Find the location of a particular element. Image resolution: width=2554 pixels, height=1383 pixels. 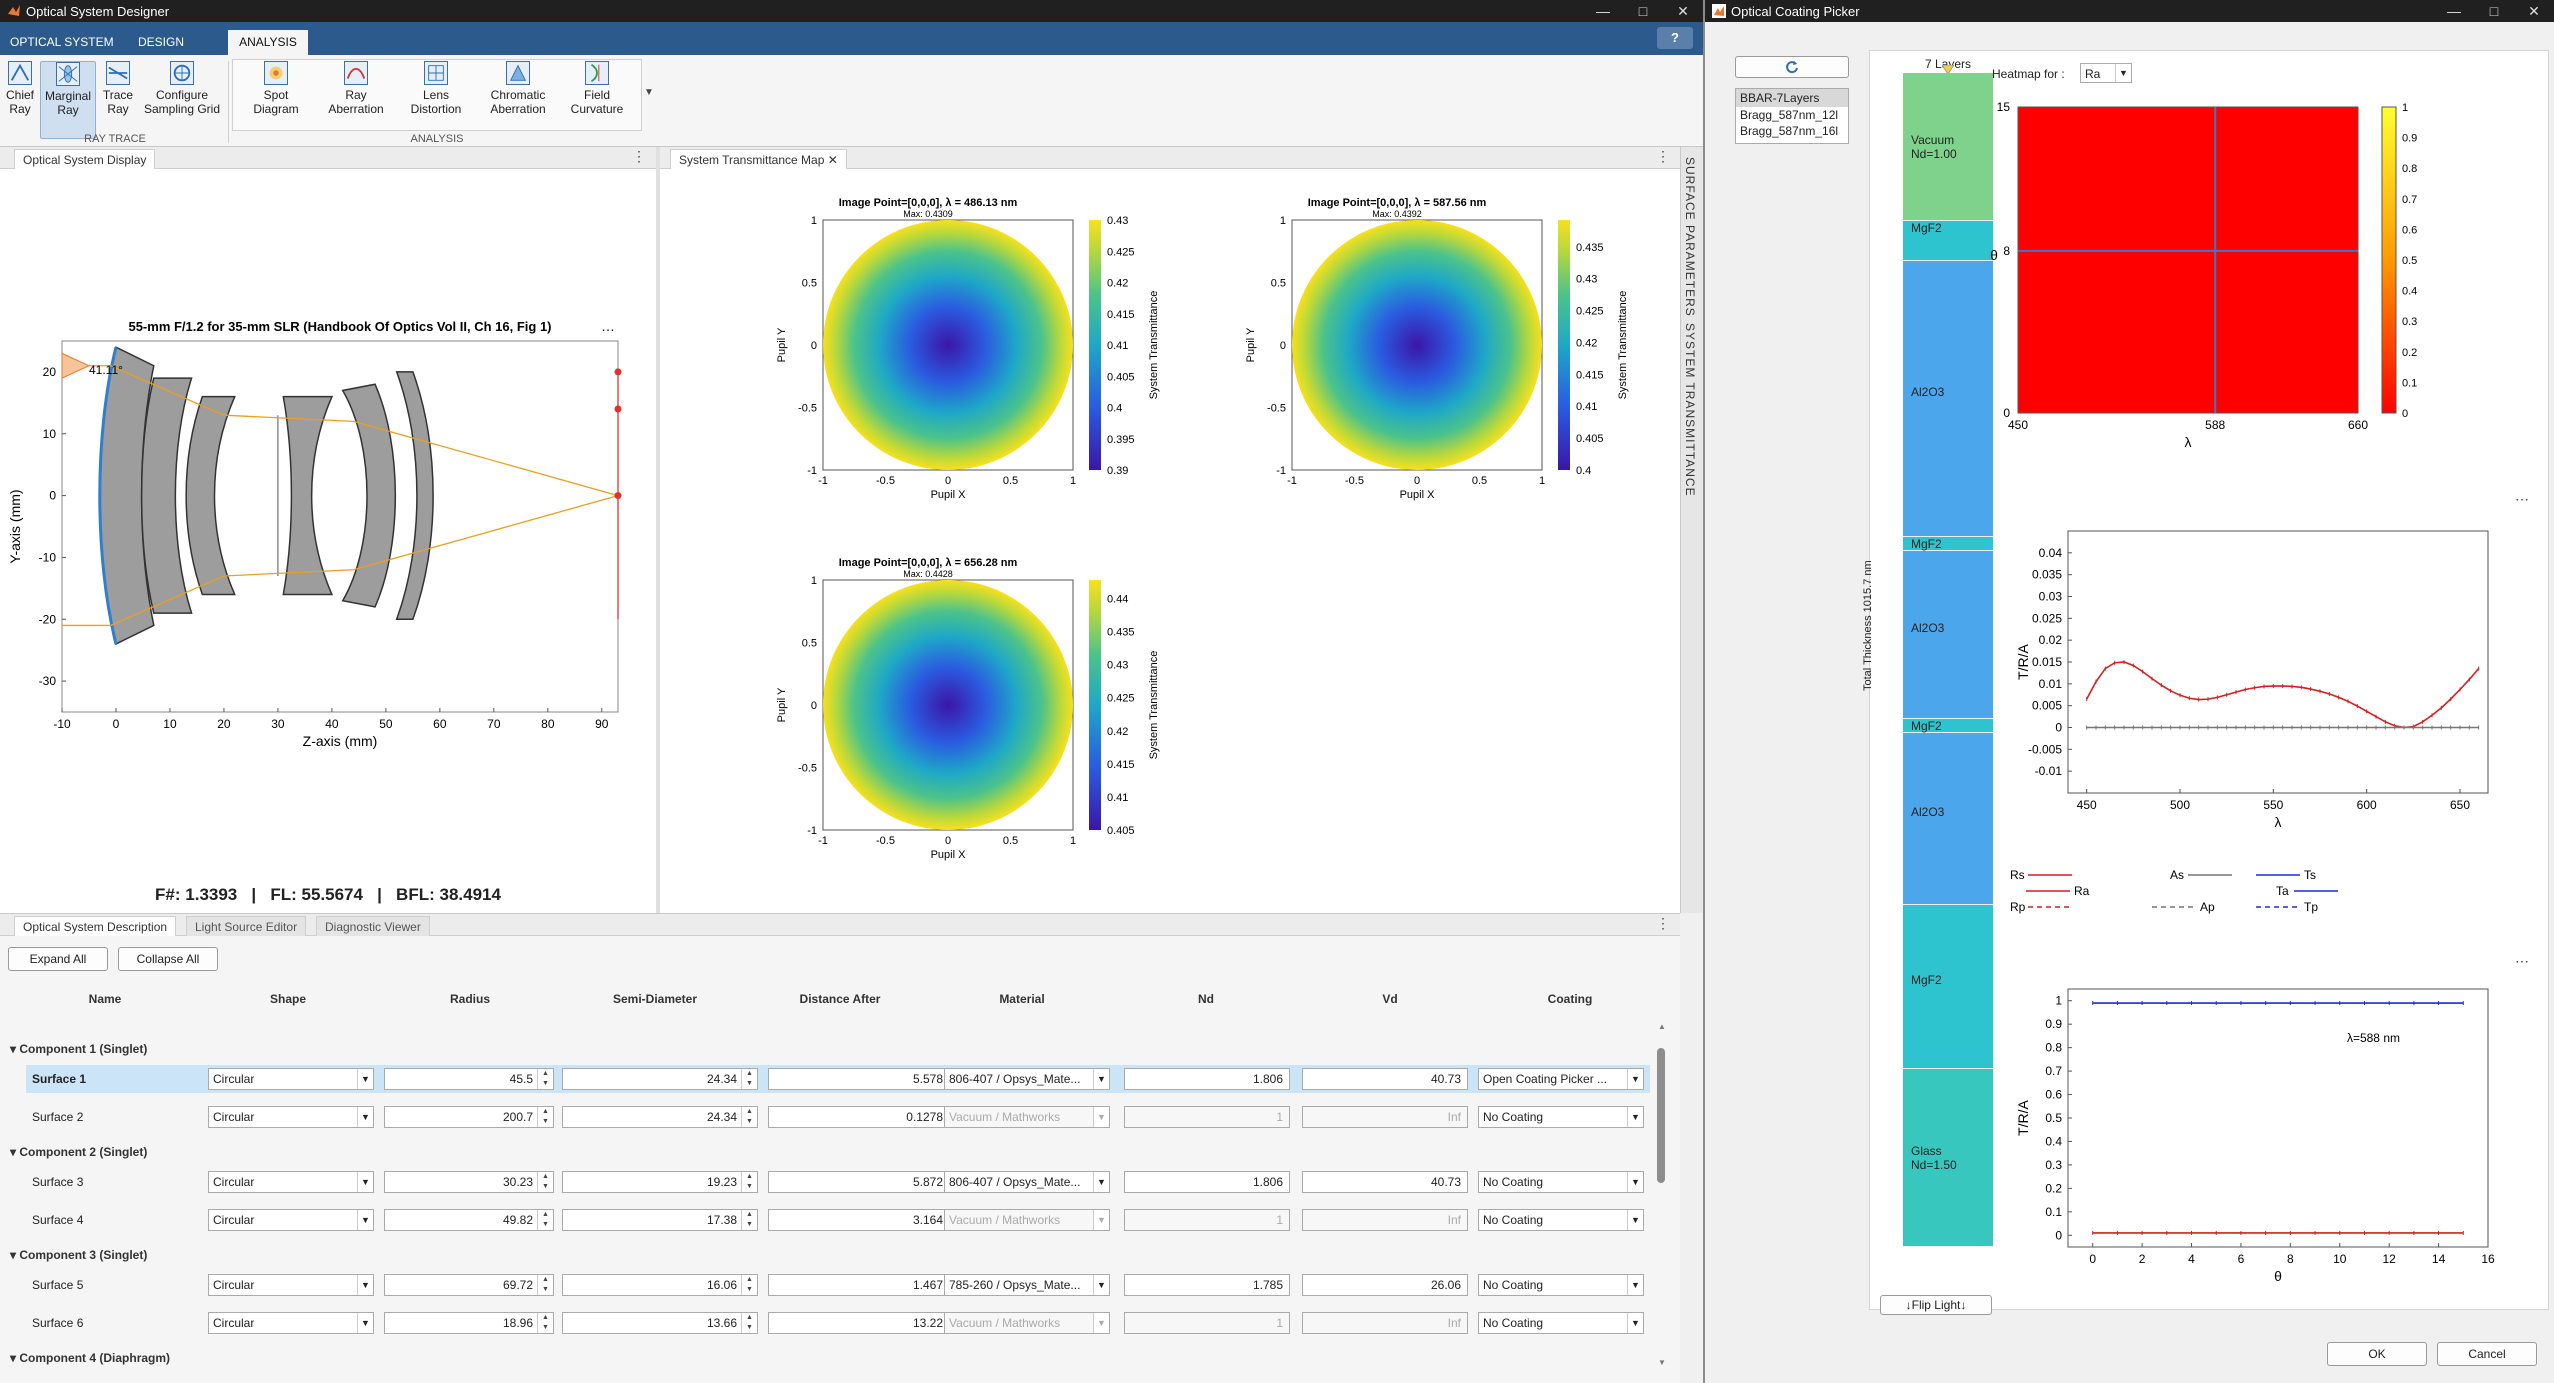

selected-surface is located at coordinates (108, 495).